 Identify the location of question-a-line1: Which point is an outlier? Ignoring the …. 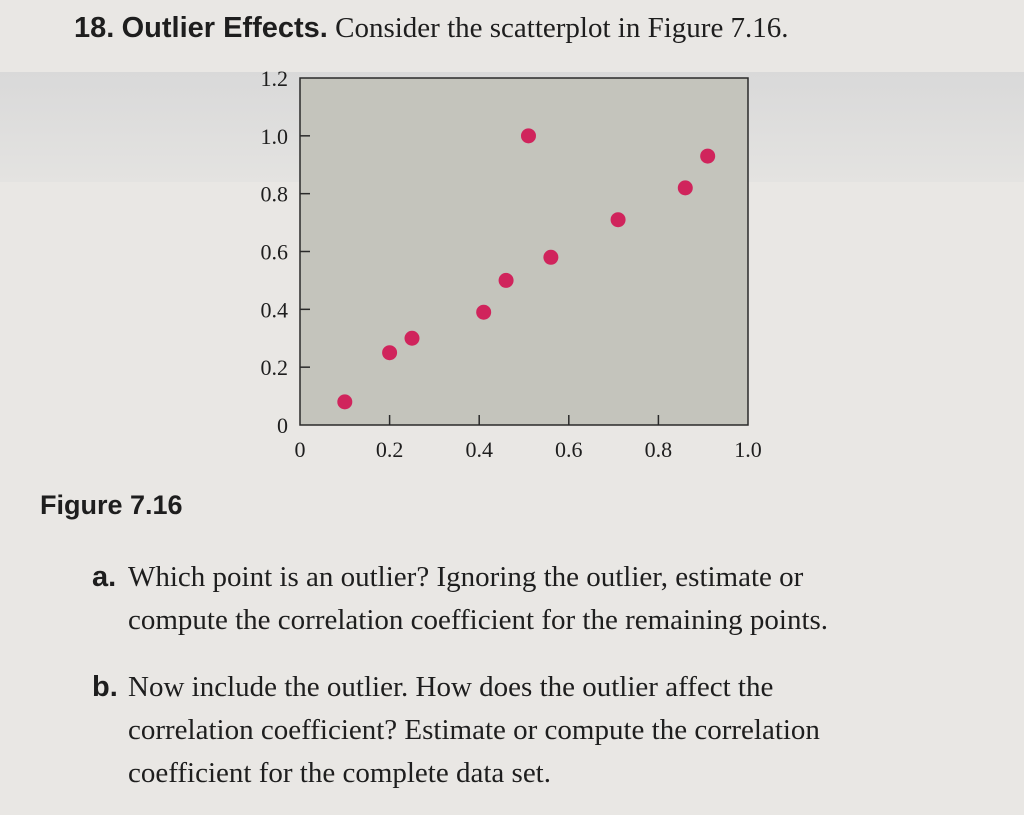
(466, 577).